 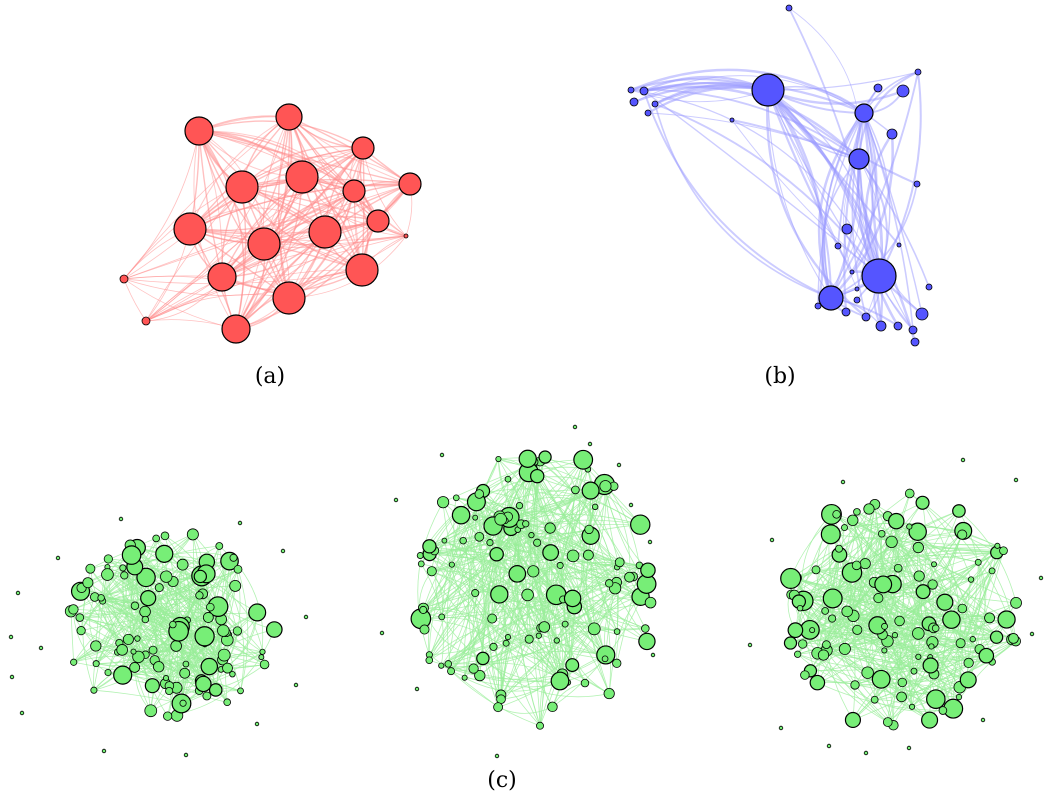 I want to click on caption-c: (c), so click(x=502, y=780).